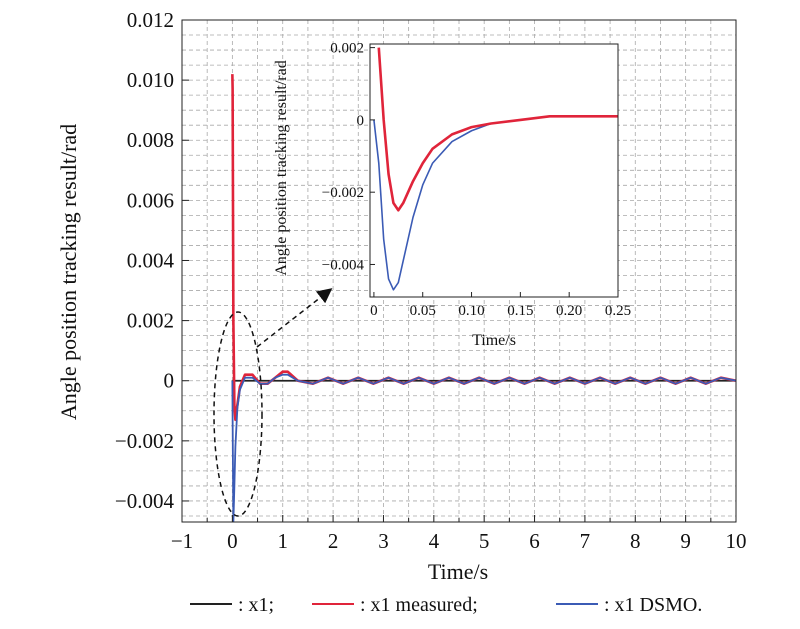 The width and height of the screenshot is (800, 629). I want to click on legend-label-x1-dsmo: : x1 DSMO., so click(653, 605).